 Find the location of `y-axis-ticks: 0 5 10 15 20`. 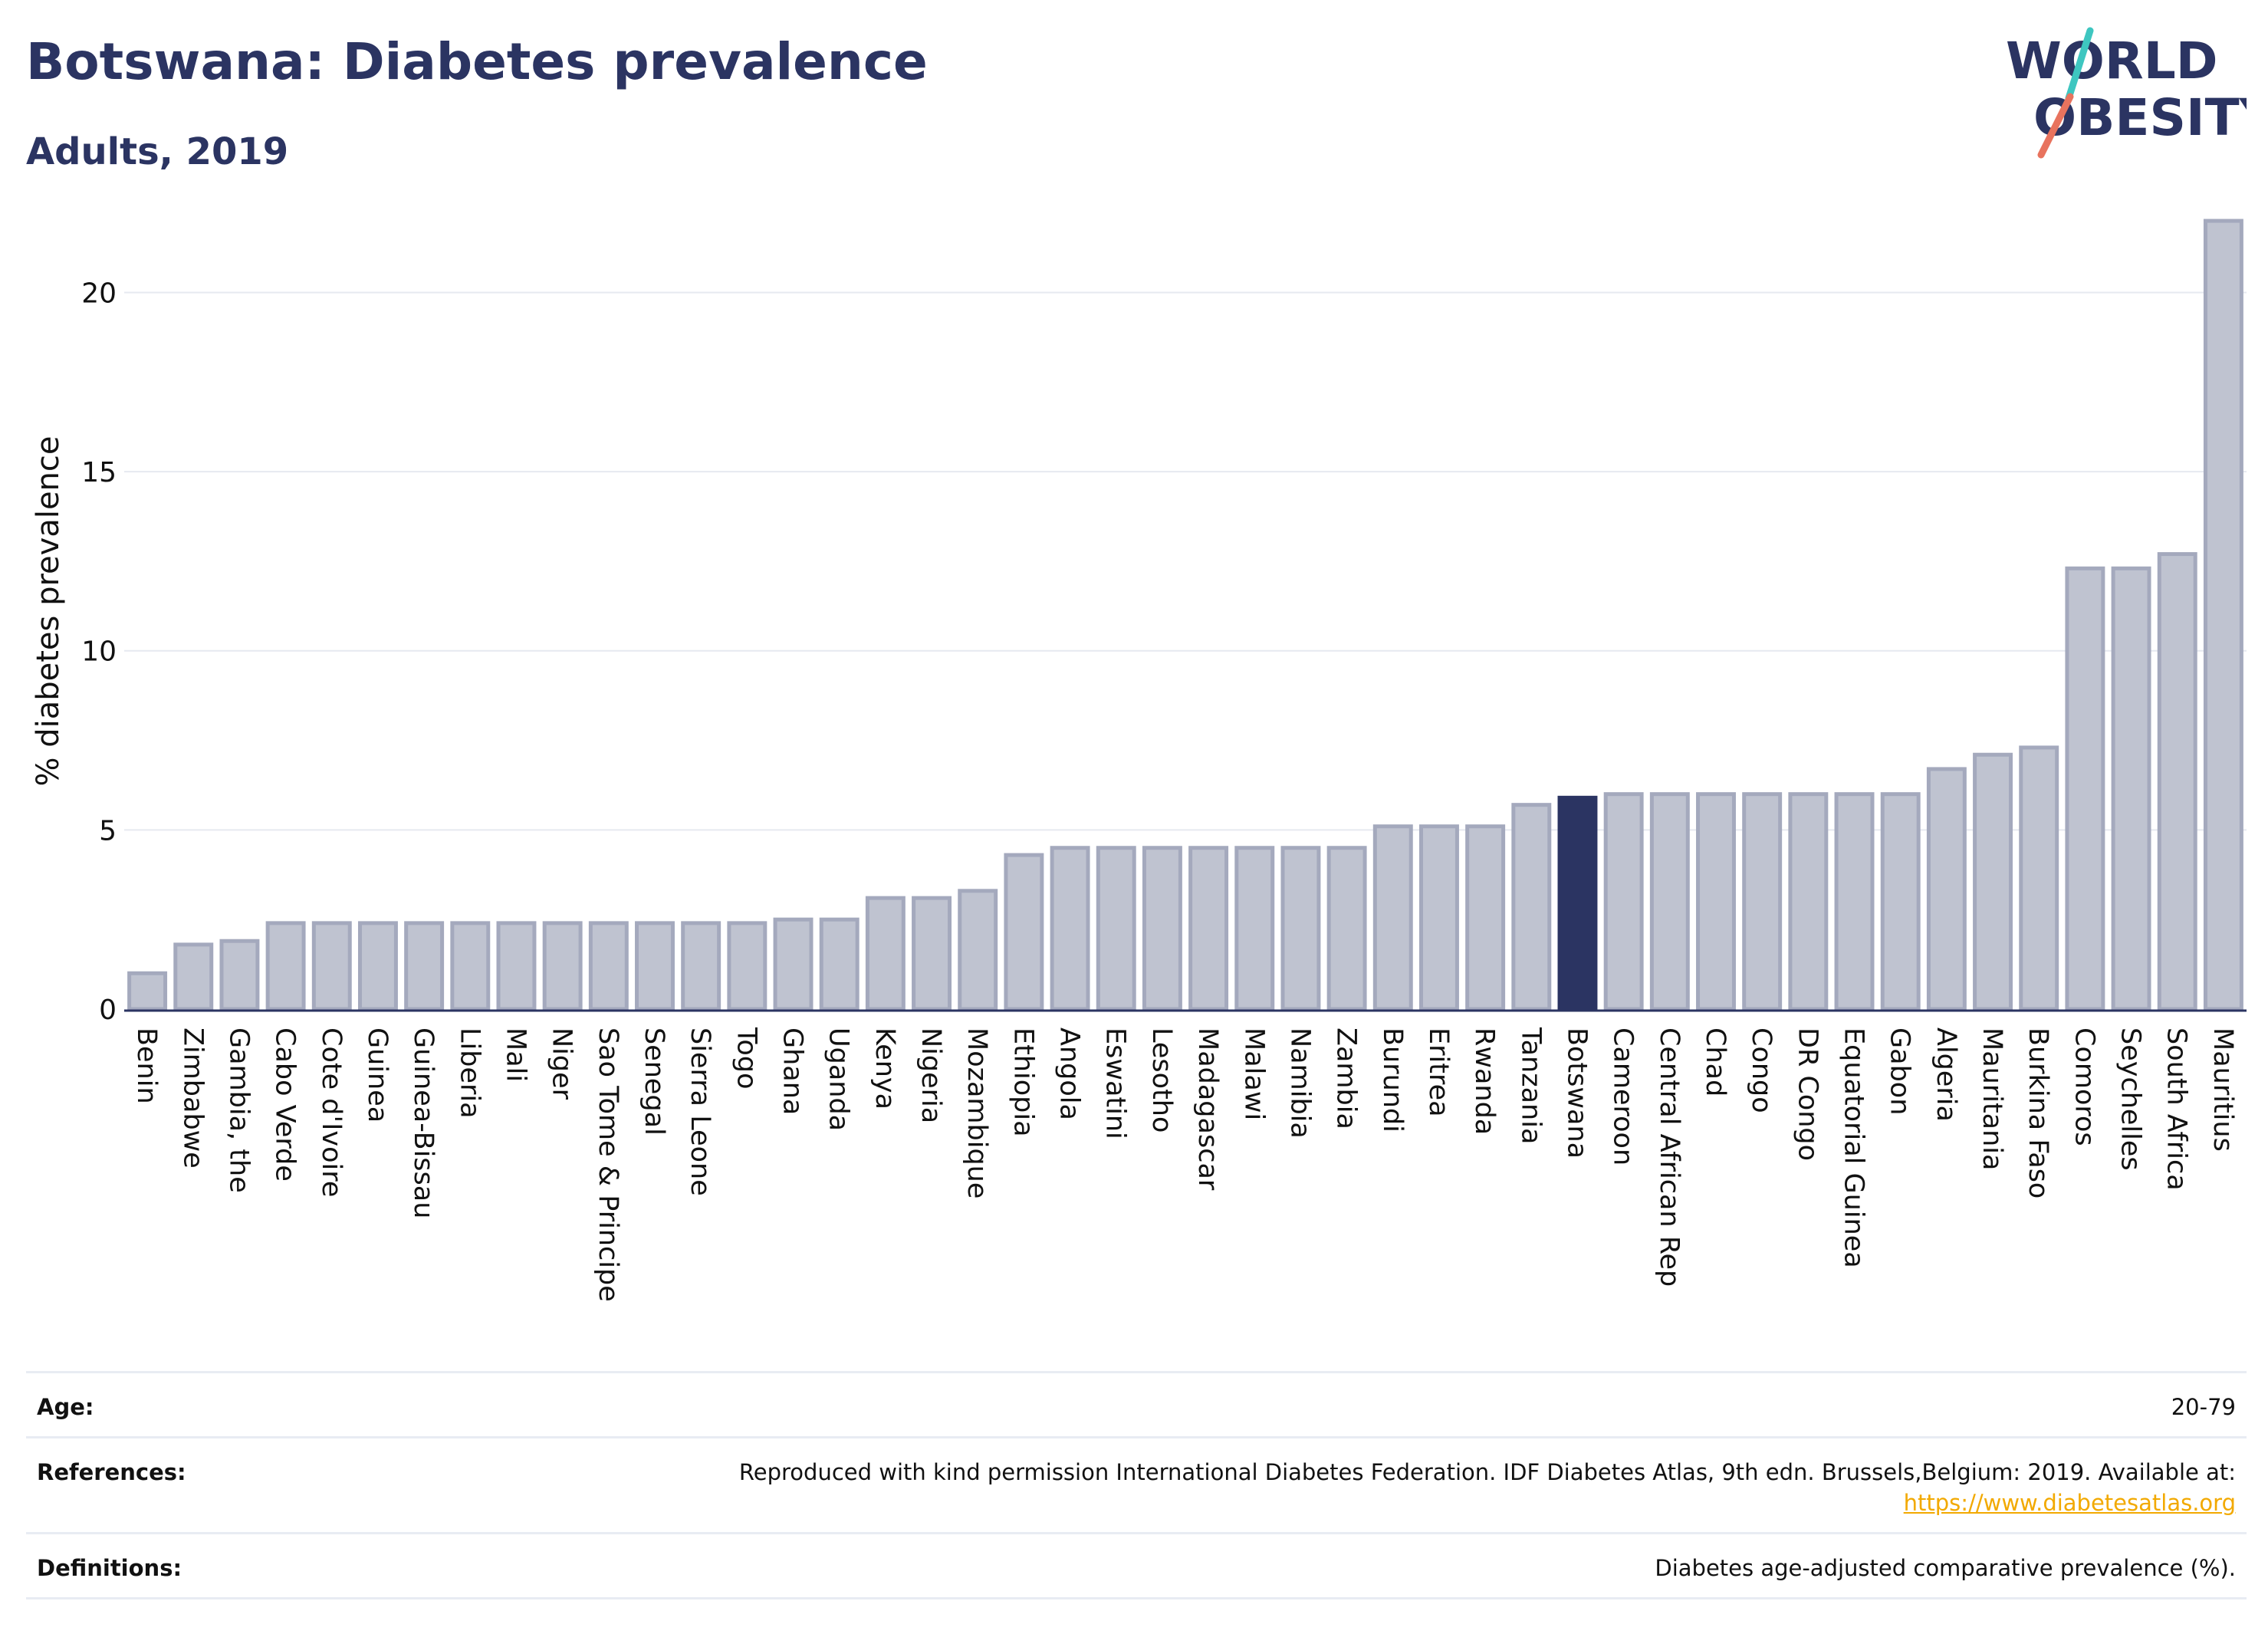

y-axis-ticks: 0 5 10 15 20 is located at coordinates (99, 652).